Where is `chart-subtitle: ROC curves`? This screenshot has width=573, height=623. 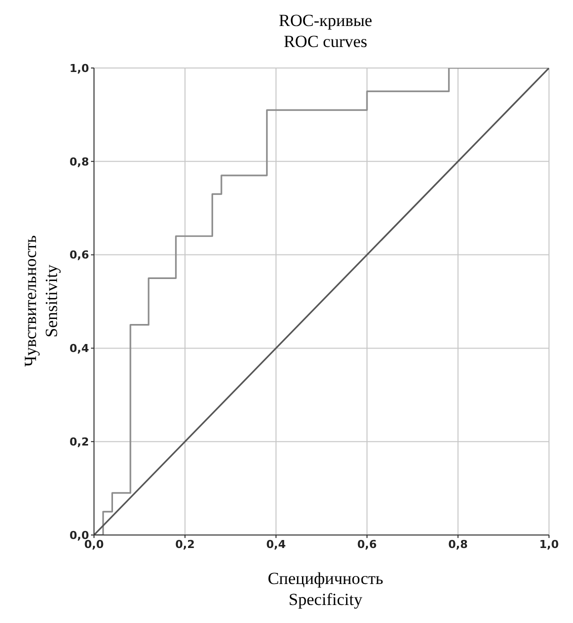 chart-subtitle: ROC curves is located at coordinates (325, 41).